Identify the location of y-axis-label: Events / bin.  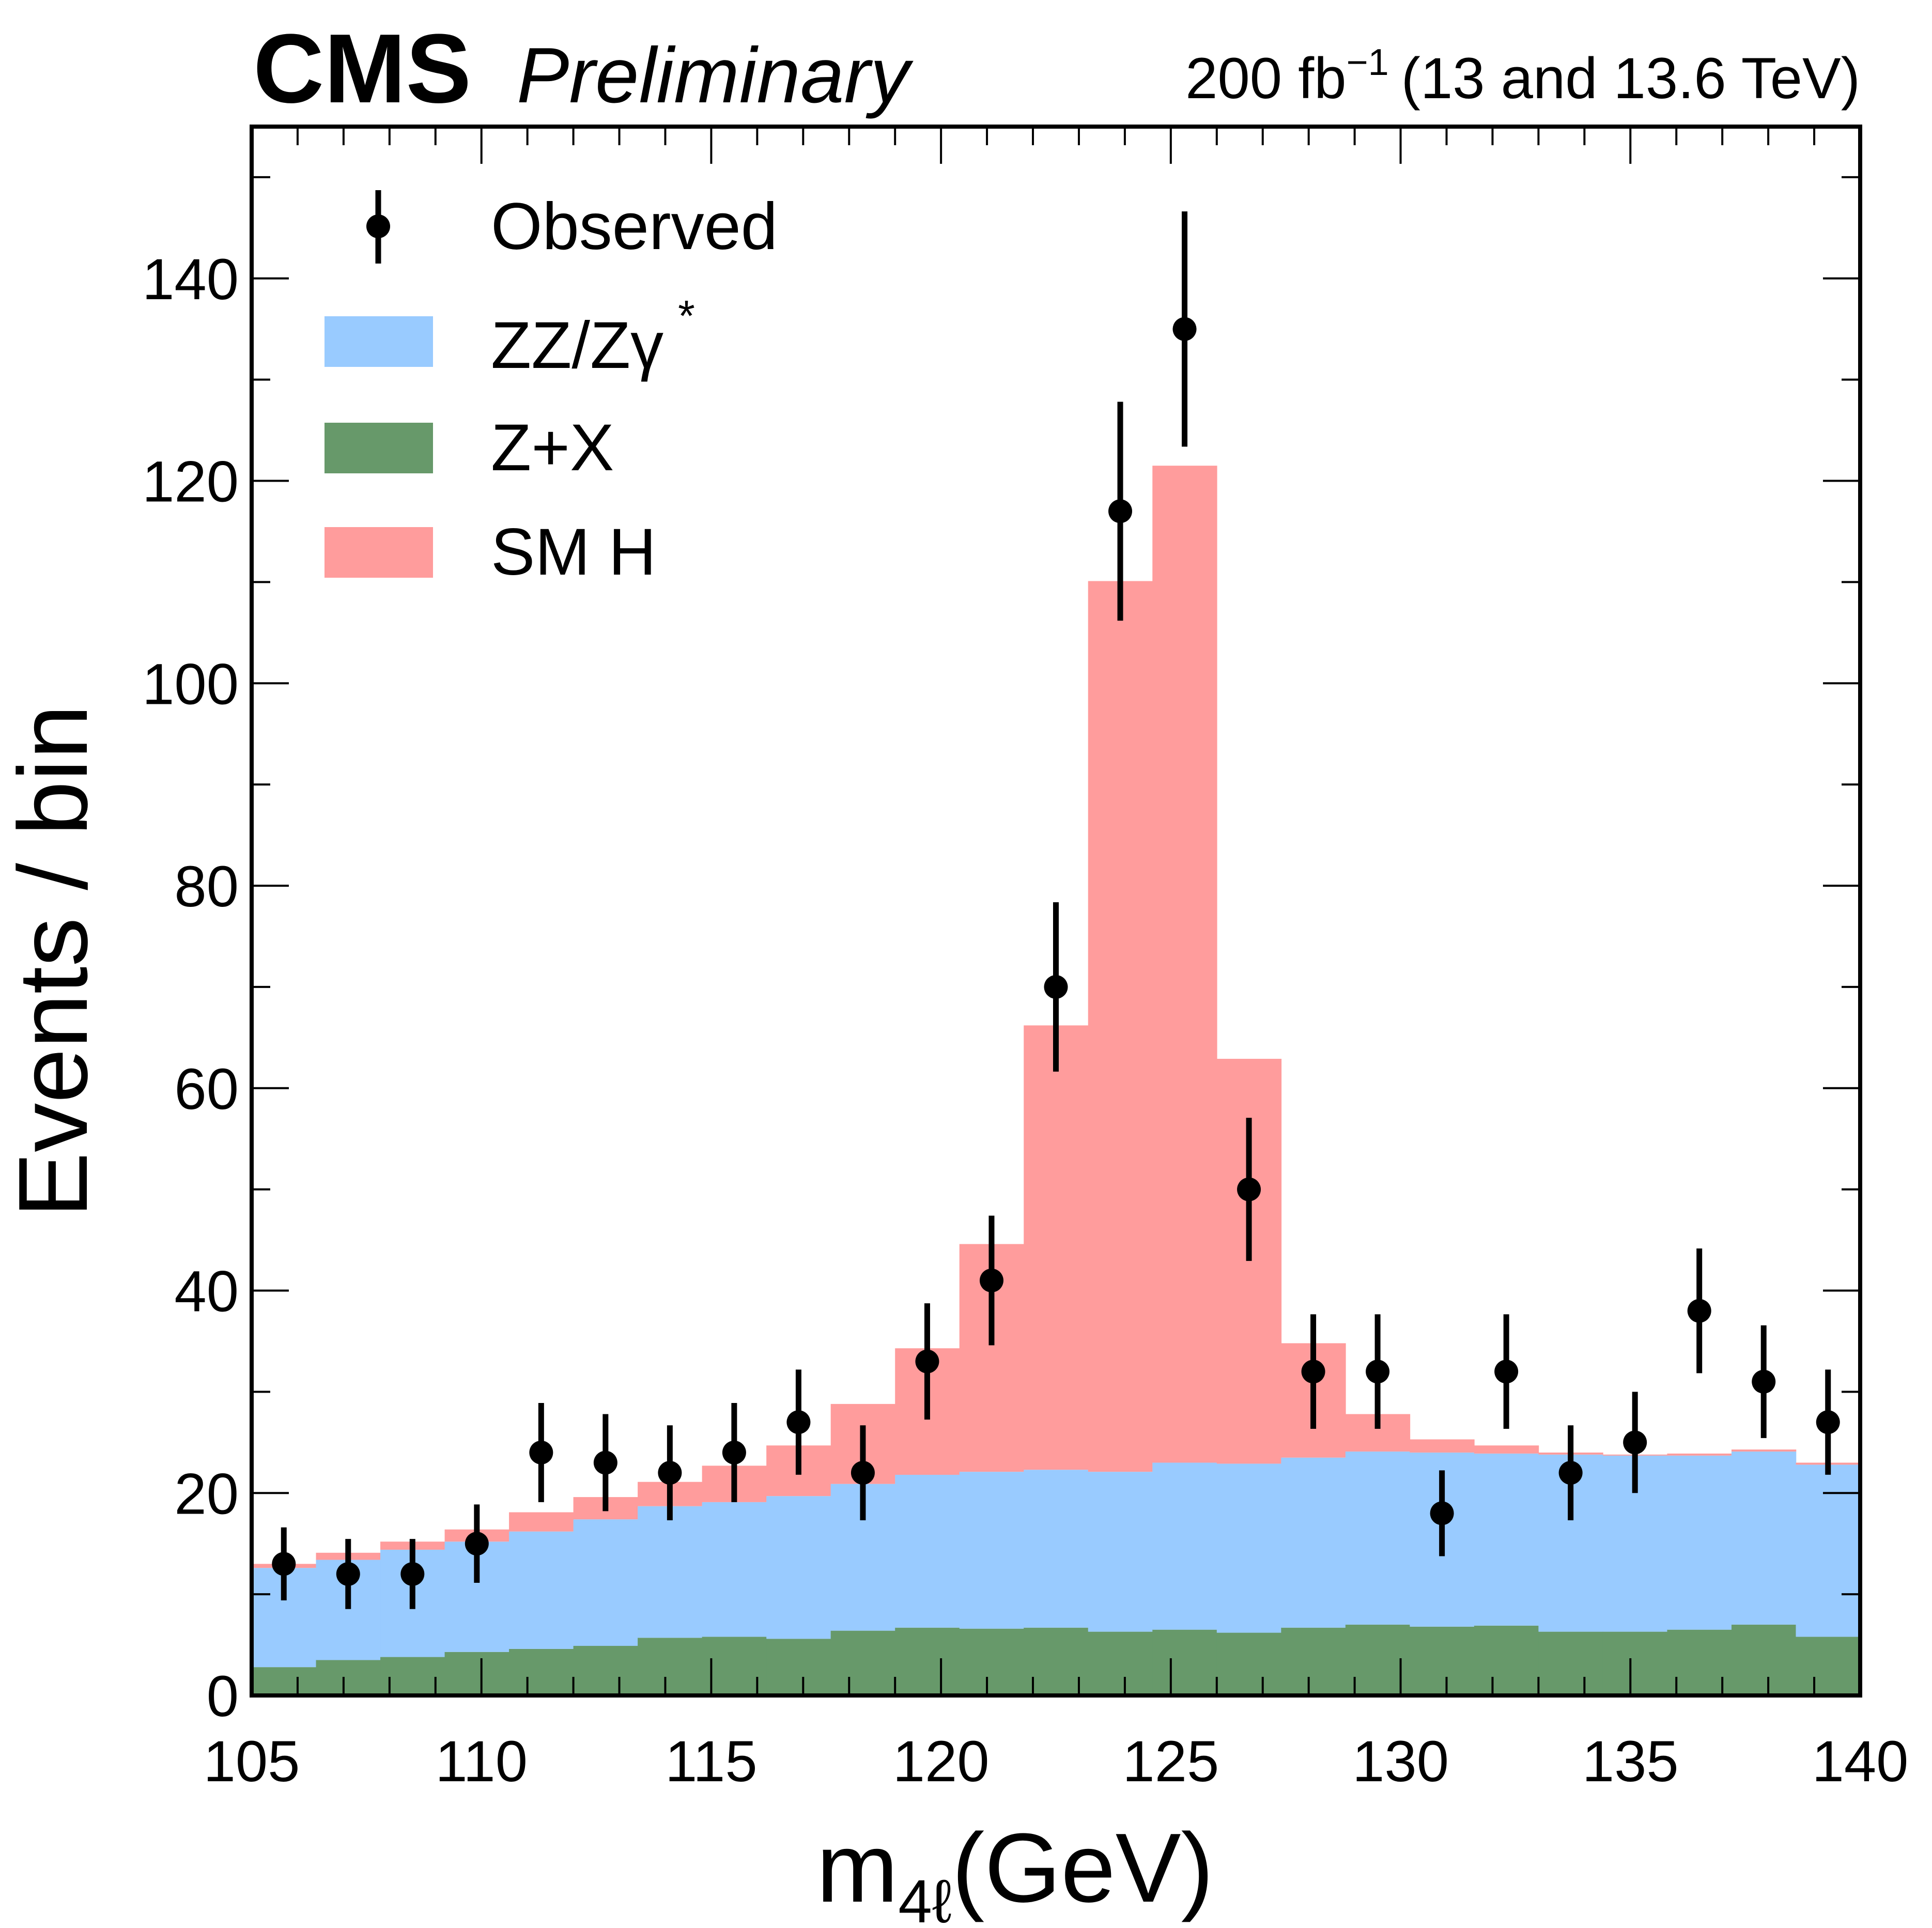
(54, 961).